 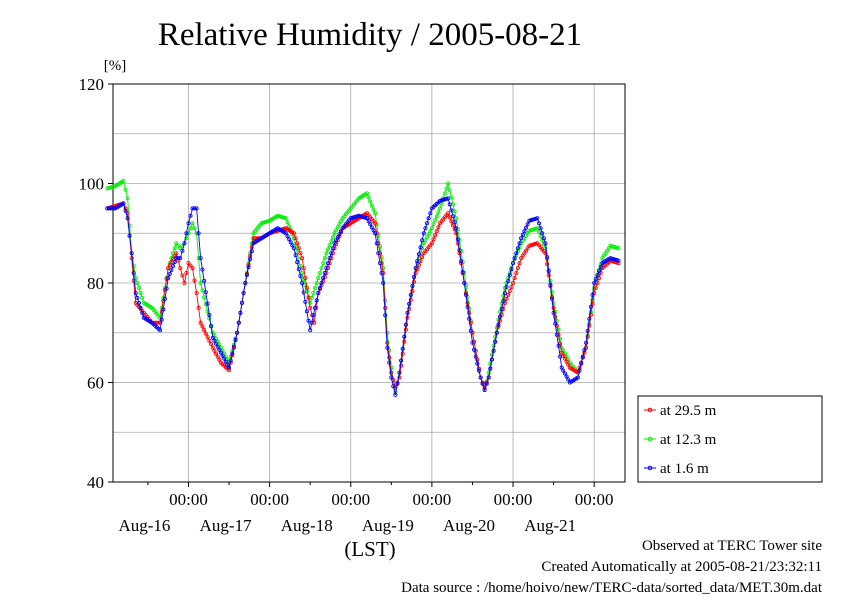 What do you see at coordinates (95, 482) in the screenshot?
I see `y-tick-label: 40` at bounding box center [95, 482].